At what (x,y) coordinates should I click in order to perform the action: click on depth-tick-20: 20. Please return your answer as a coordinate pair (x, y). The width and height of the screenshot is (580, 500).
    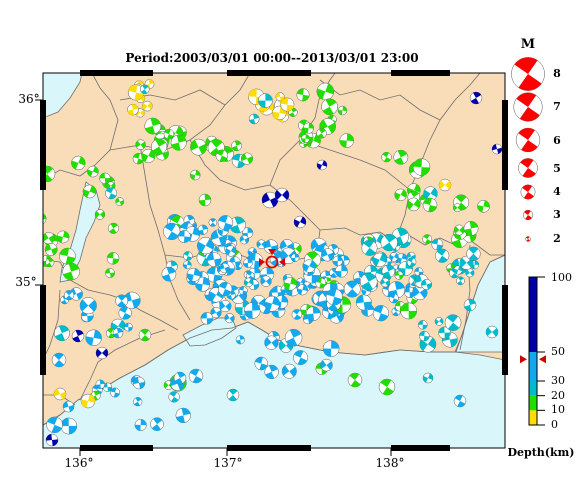
    Looking at the image, I should click on (558, 395).